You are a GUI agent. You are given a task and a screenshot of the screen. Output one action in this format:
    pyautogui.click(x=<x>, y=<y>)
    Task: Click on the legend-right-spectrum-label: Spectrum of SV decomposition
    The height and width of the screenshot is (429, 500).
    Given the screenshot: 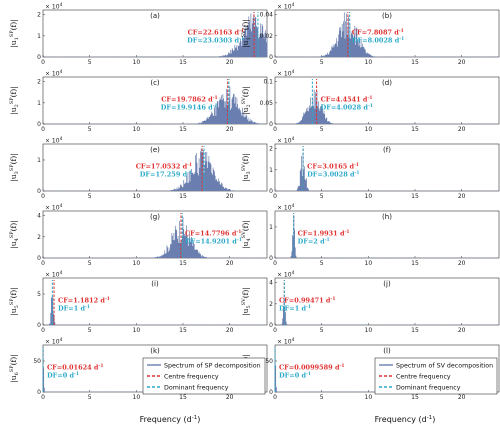 What is the action you would take?
    pyautogui.click(x=444, y=366)
    